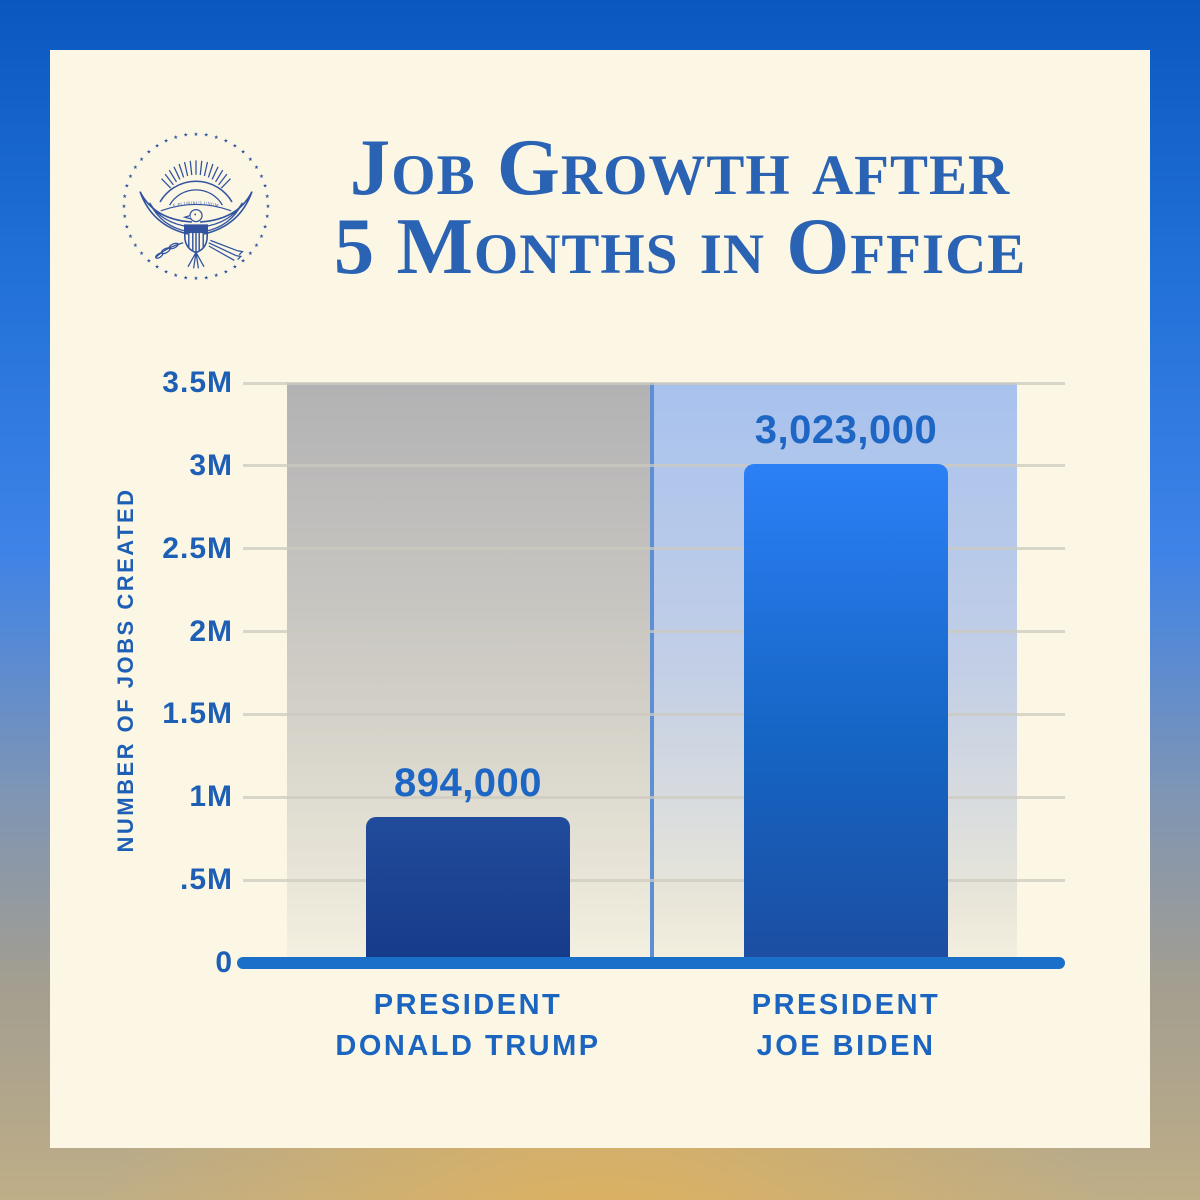  Describe the element at coordinates (224, 962) in the screenshot. I see `tick-label: 0` at that location.